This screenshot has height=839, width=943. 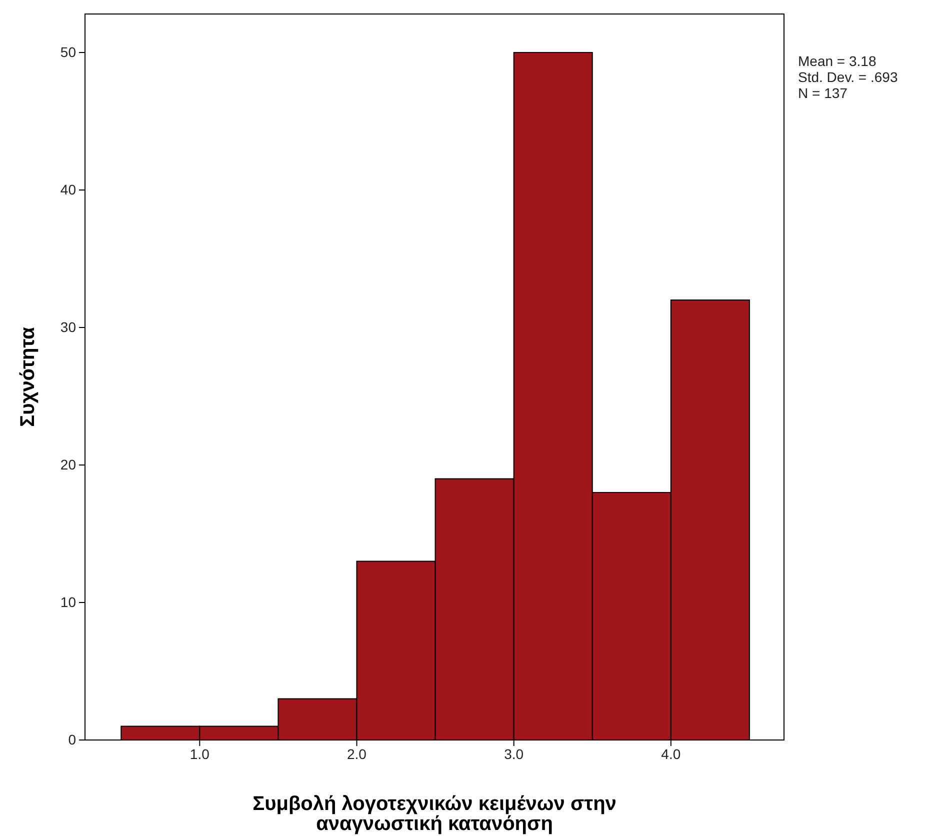 I want to click on x-tick-label: 4.0, so click(x=671, y=754).